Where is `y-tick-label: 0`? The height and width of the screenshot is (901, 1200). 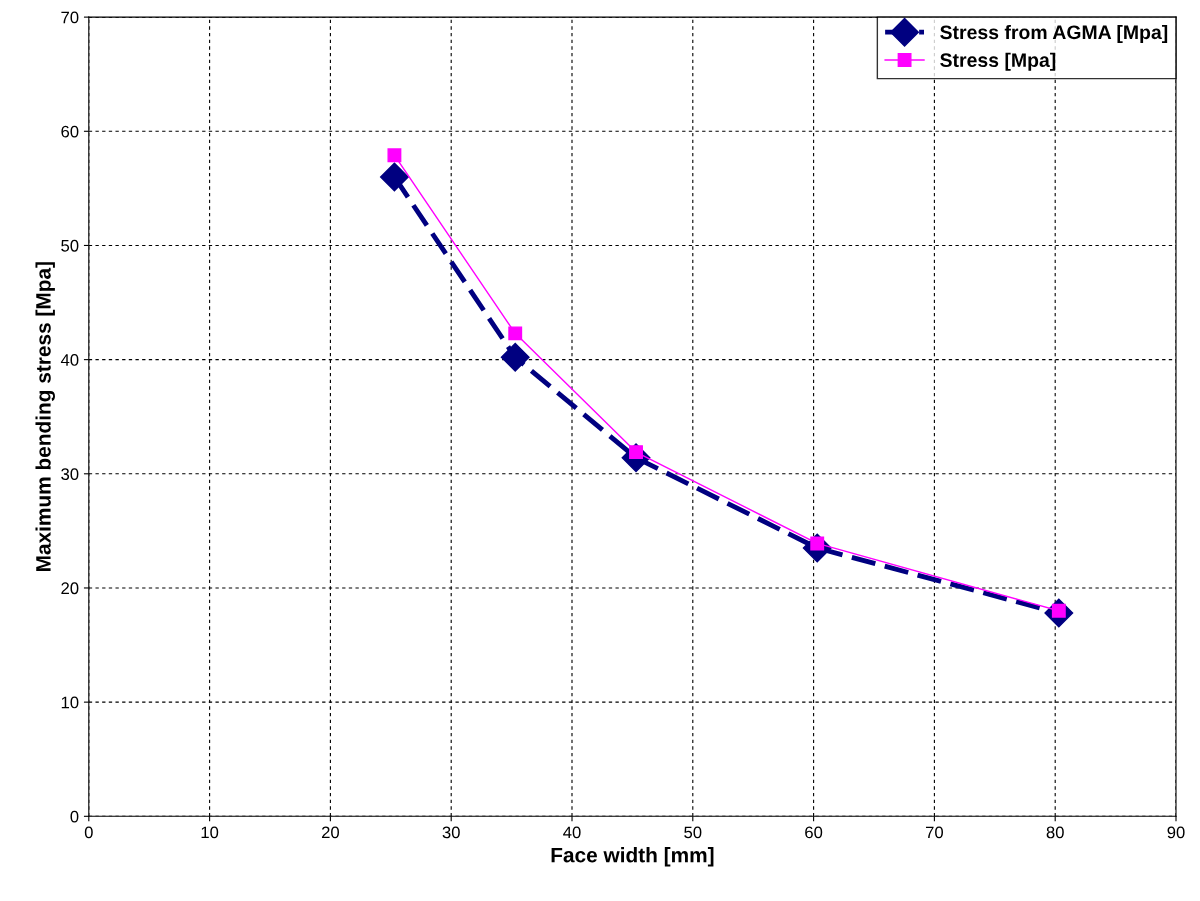 y-tick-label: 0 is located at coordinates (74, 816).